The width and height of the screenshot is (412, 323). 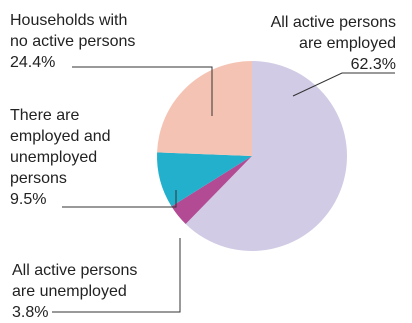 What do you see at coordinates (69, 291) in the screenshot?
I see `label-unemployed-line-2: are unemployed` at bounding box center [69, 291].